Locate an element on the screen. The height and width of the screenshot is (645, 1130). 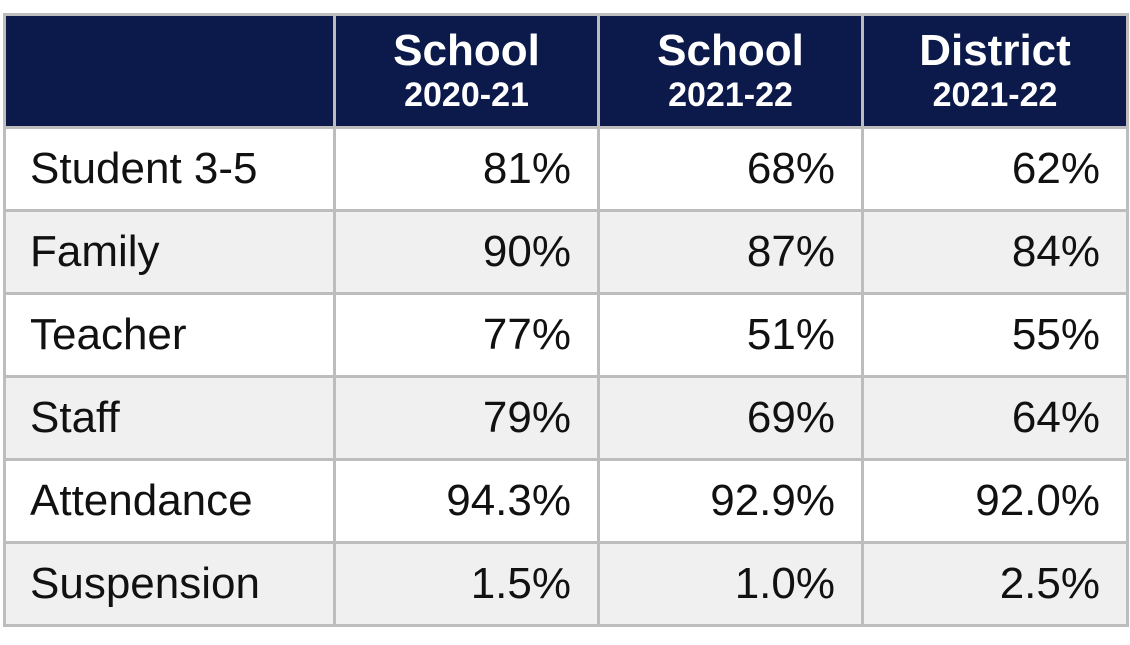
table-row: Teacher 77% 51% 55% is located at coordinates (566, 335).